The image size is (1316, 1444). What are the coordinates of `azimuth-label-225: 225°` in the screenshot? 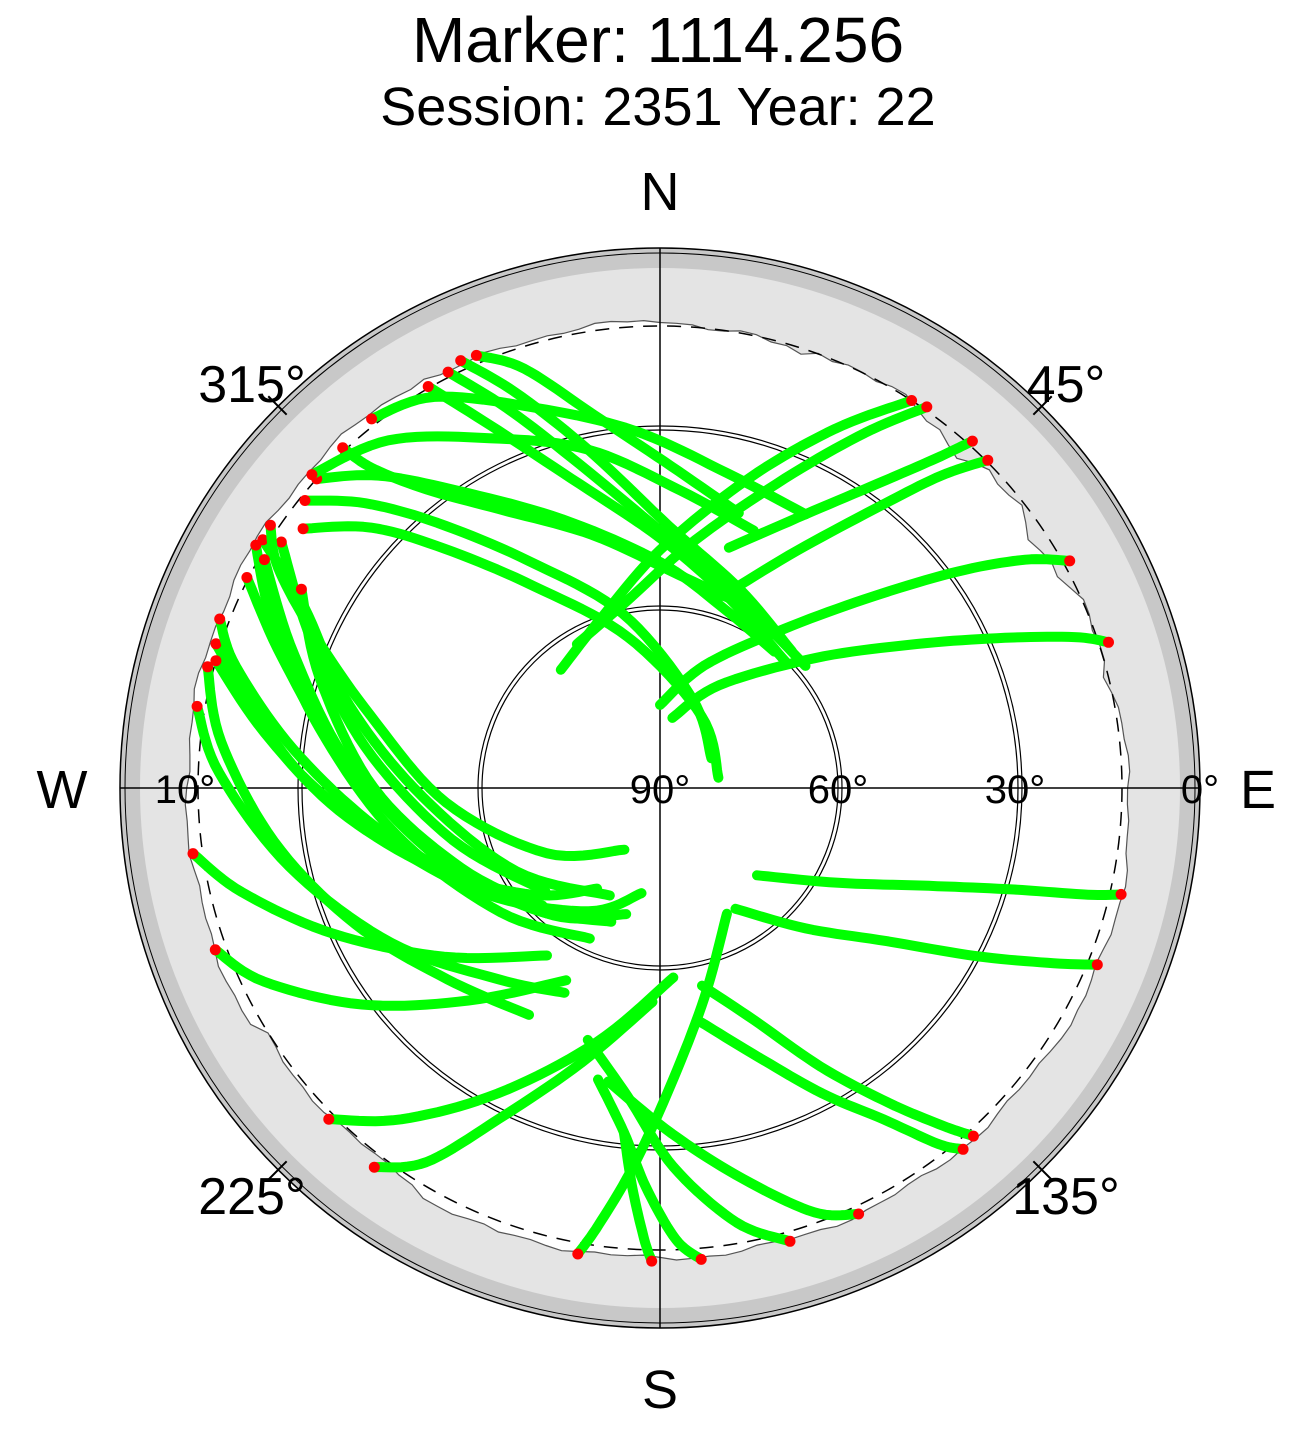 It's located at (252, 1197).